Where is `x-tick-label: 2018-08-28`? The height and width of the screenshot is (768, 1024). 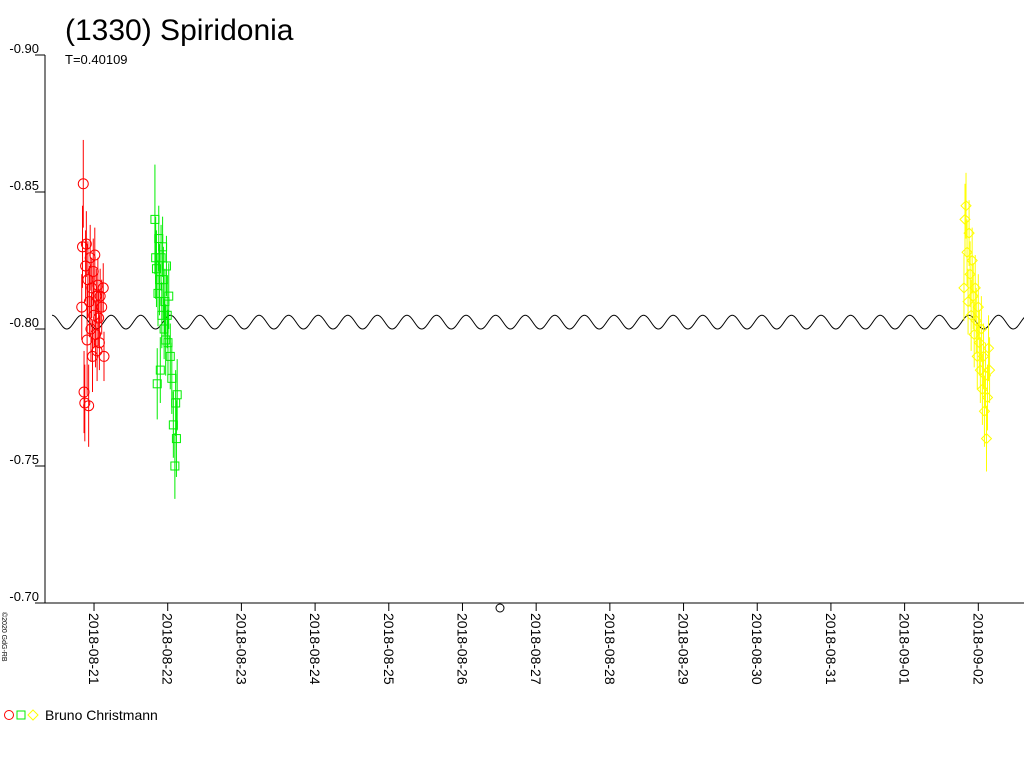
x-tick-label: 2018-08-28 is located at coordinates (610, 649).